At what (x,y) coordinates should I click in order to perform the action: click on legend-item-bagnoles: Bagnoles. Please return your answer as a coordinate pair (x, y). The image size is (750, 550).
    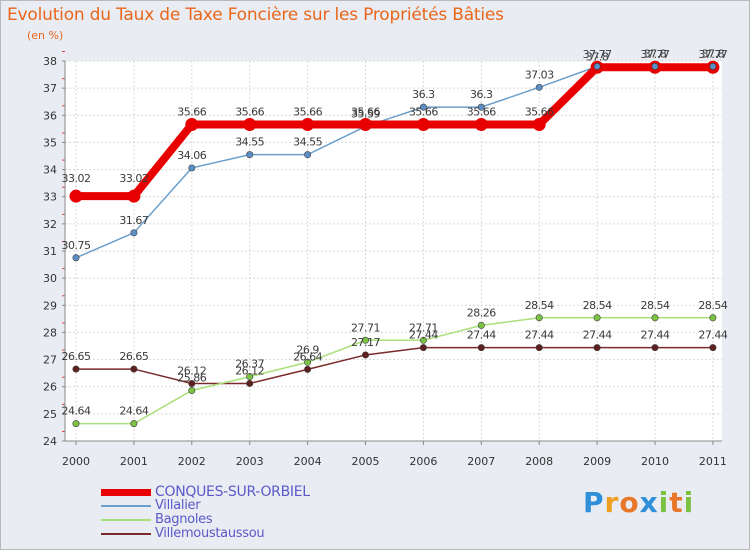
    Looking at the image, I should click on (261, 519).